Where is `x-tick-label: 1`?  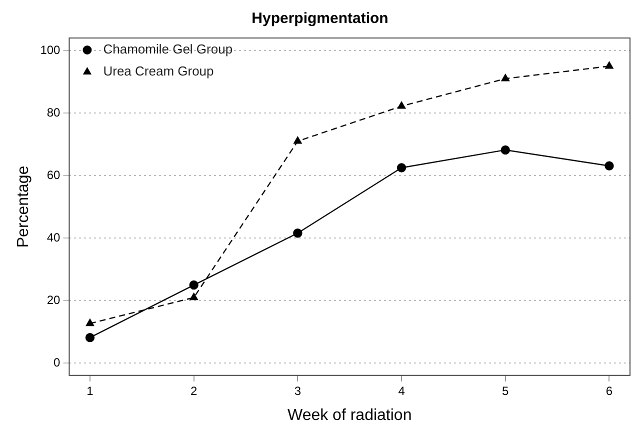
x-tick-label: 1 is located at coordinates (90, 391).